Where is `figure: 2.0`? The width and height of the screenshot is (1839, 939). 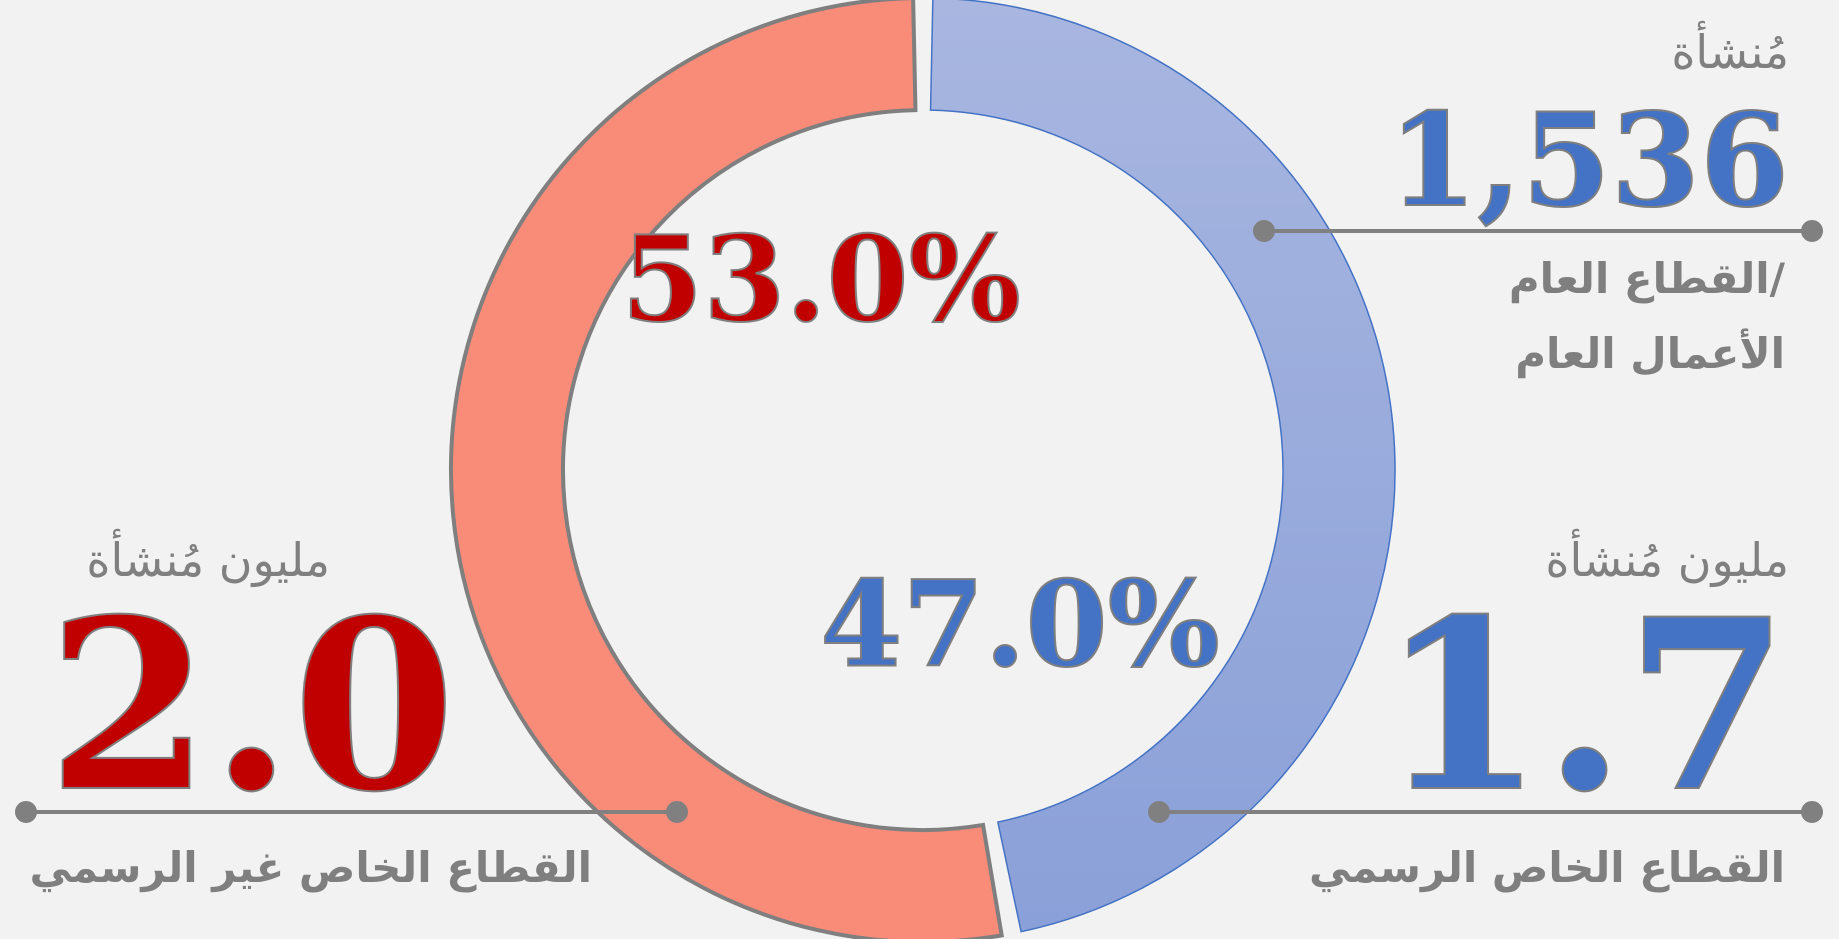 figure: 2.0 is located at coordinates (251, 706).